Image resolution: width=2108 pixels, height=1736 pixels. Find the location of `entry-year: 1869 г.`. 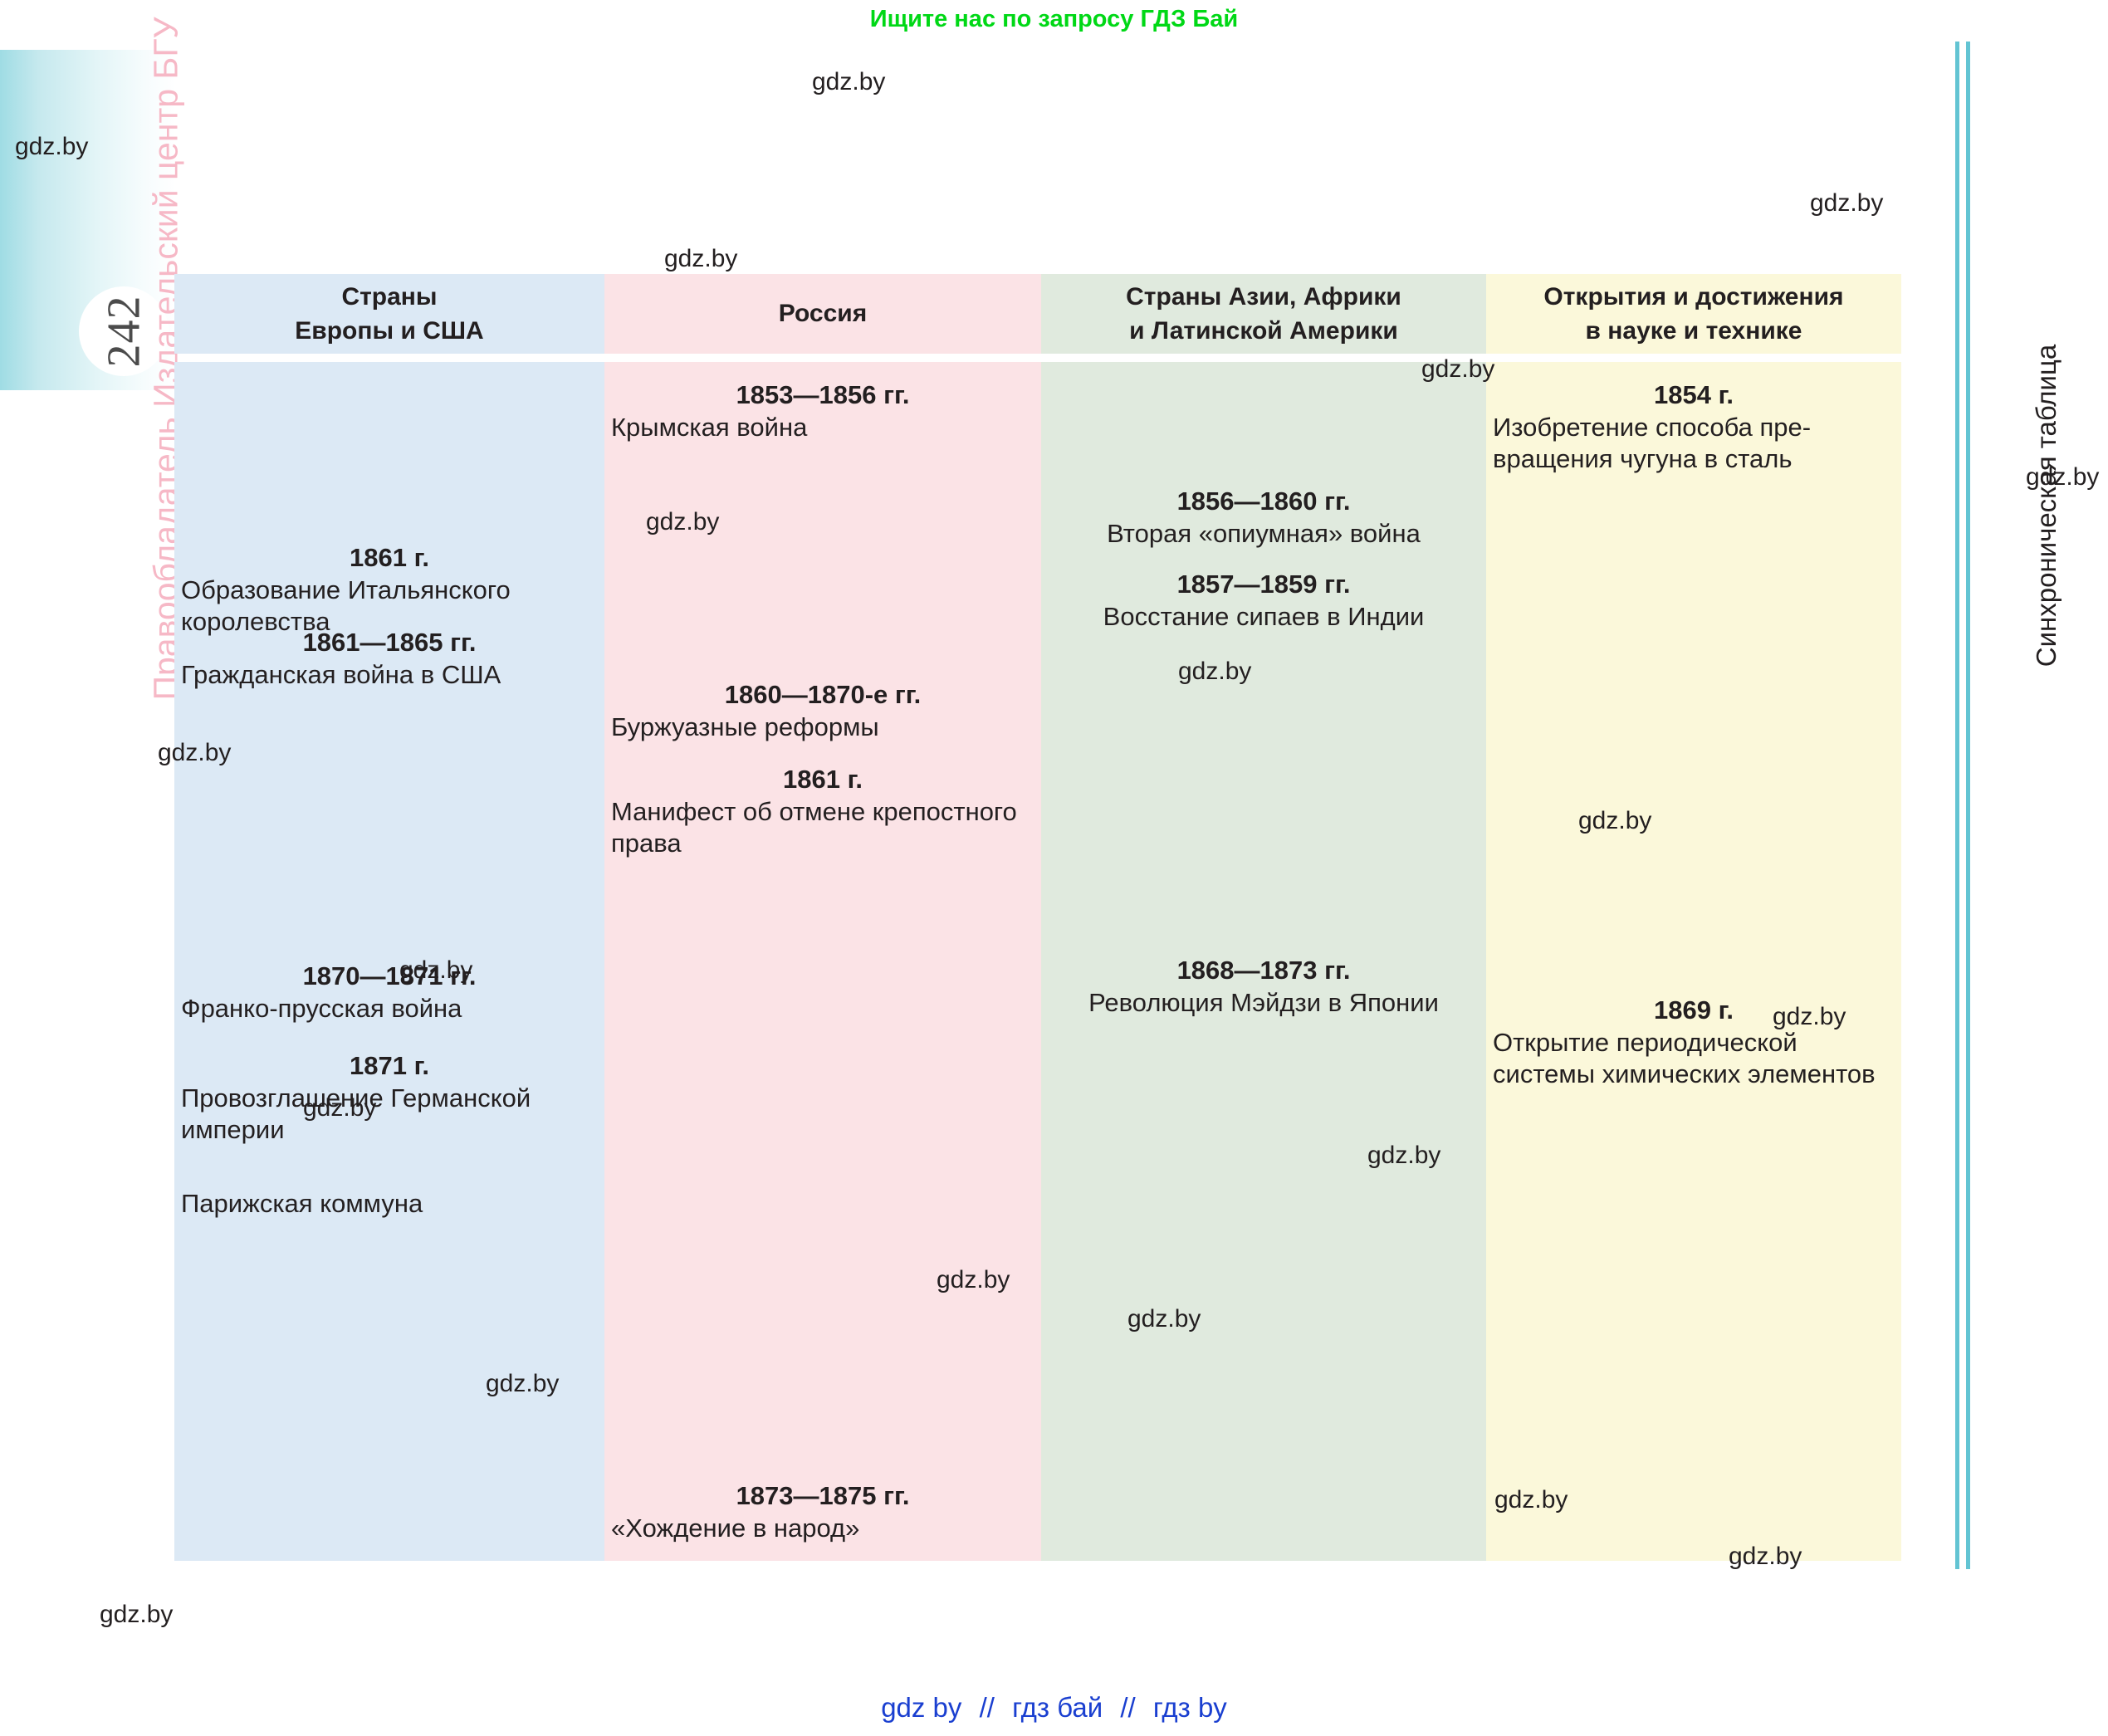

entry-year: 1869 г. is located at coordinates (1694, 1009).